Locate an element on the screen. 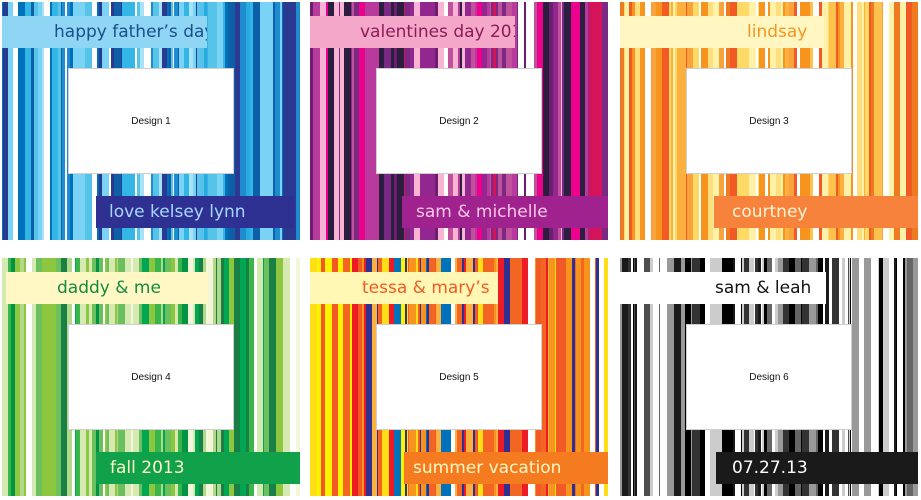 The width and height of the screenshot is (921, 500). top-label: sam & leah is located at coordinates (723, 288).